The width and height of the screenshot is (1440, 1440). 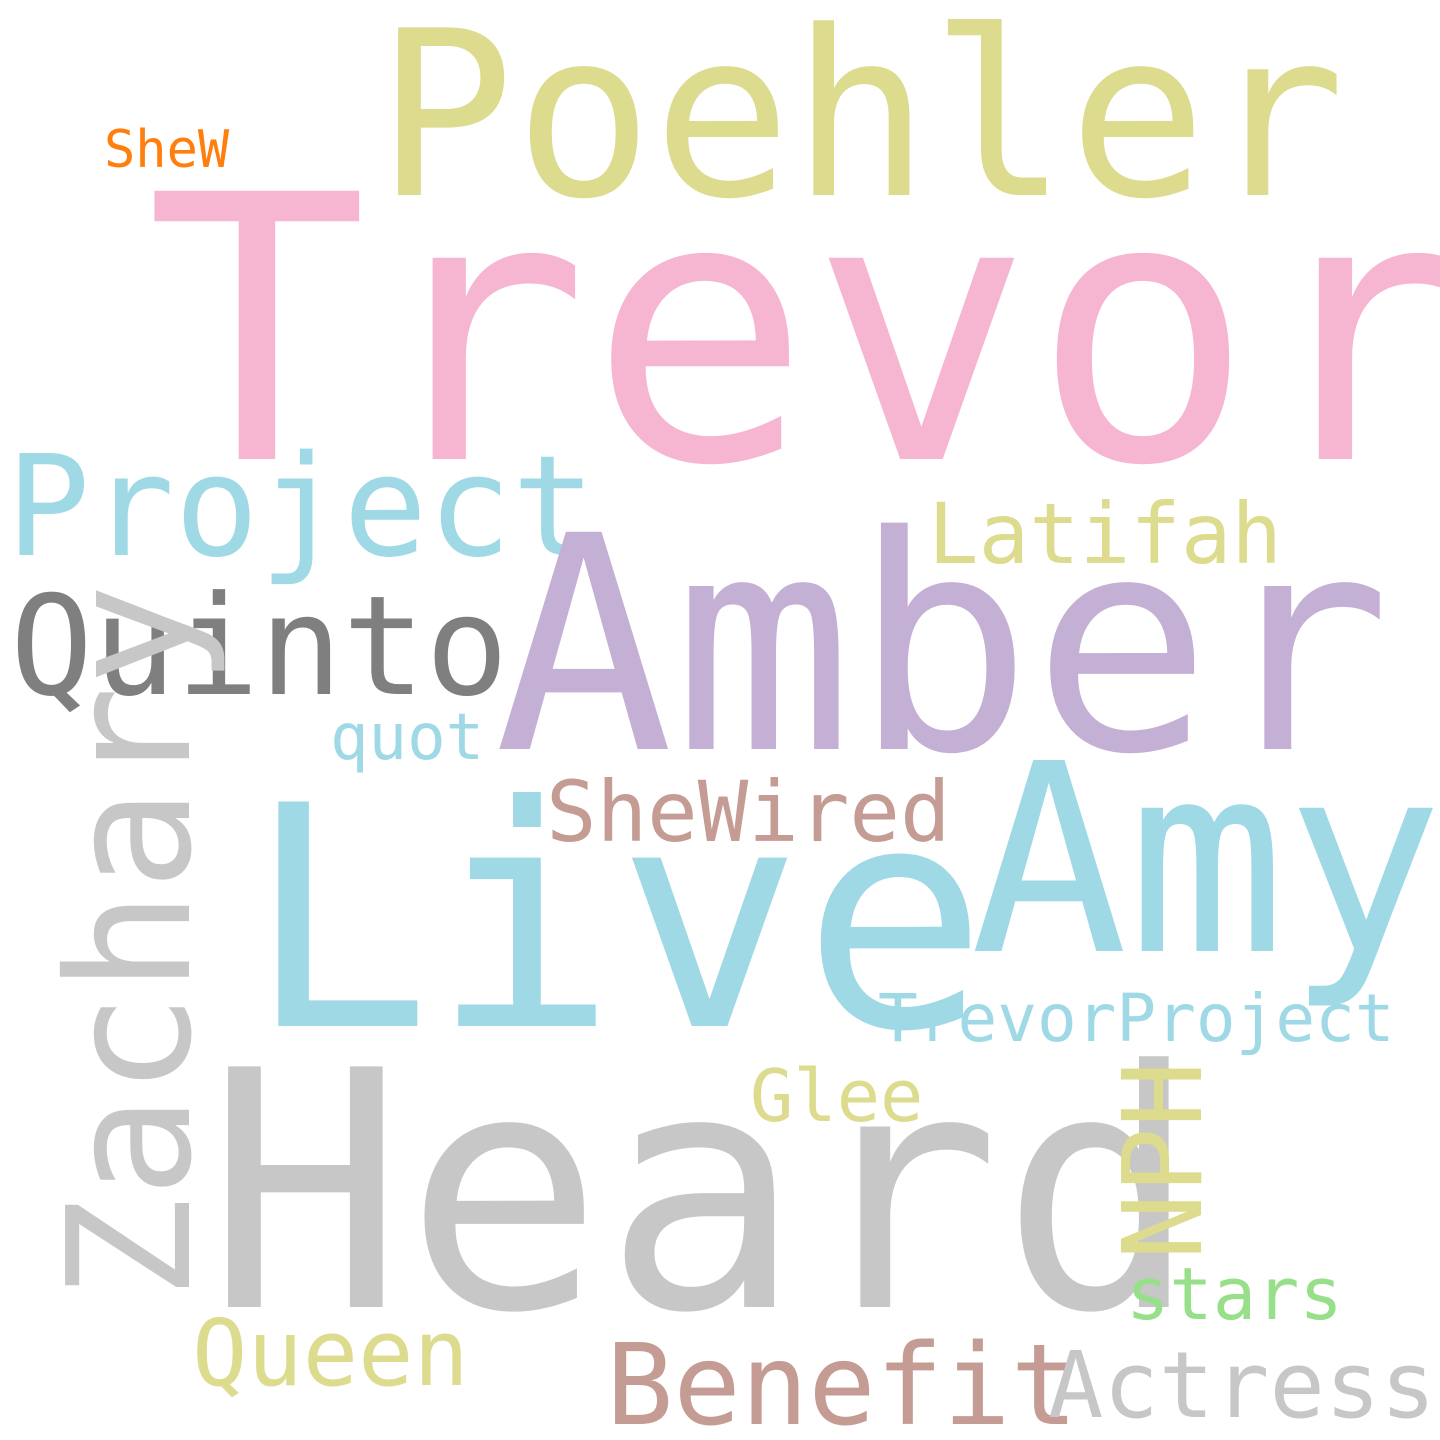 What do you see at coordinates (1242, 1385) in the screenshot?
I see `word-actress: Actress` at bounding box center [1242, 1385].